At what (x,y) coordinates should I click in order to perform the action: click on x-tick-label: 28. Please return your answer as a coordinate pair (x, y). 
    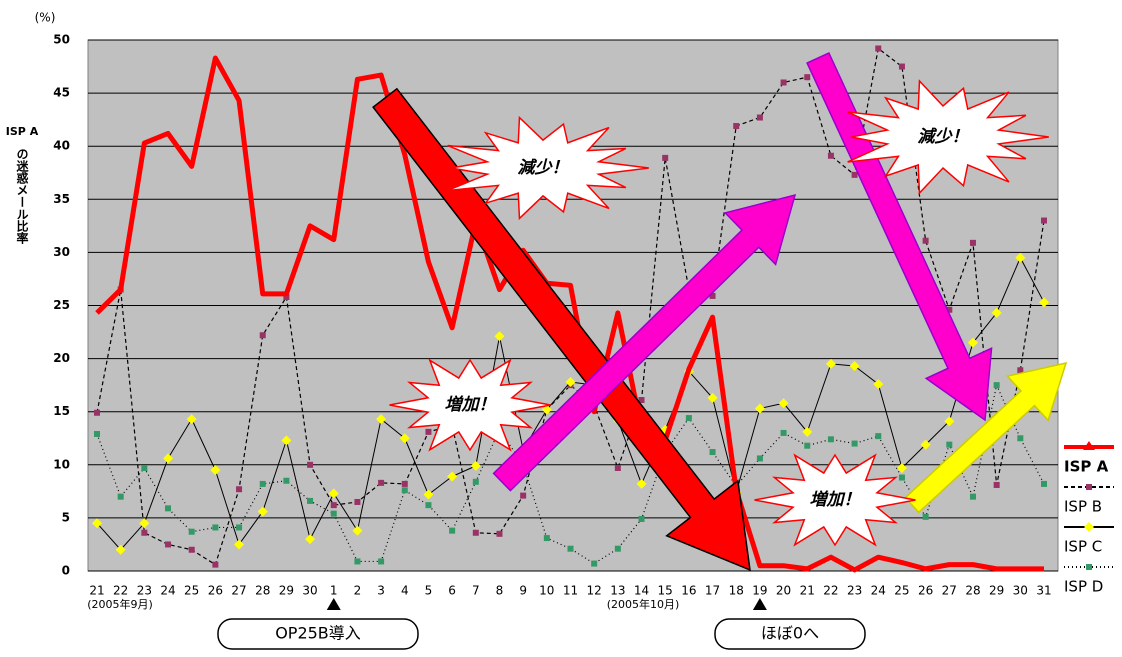
    Looking at the image, I should click on (262, 591).